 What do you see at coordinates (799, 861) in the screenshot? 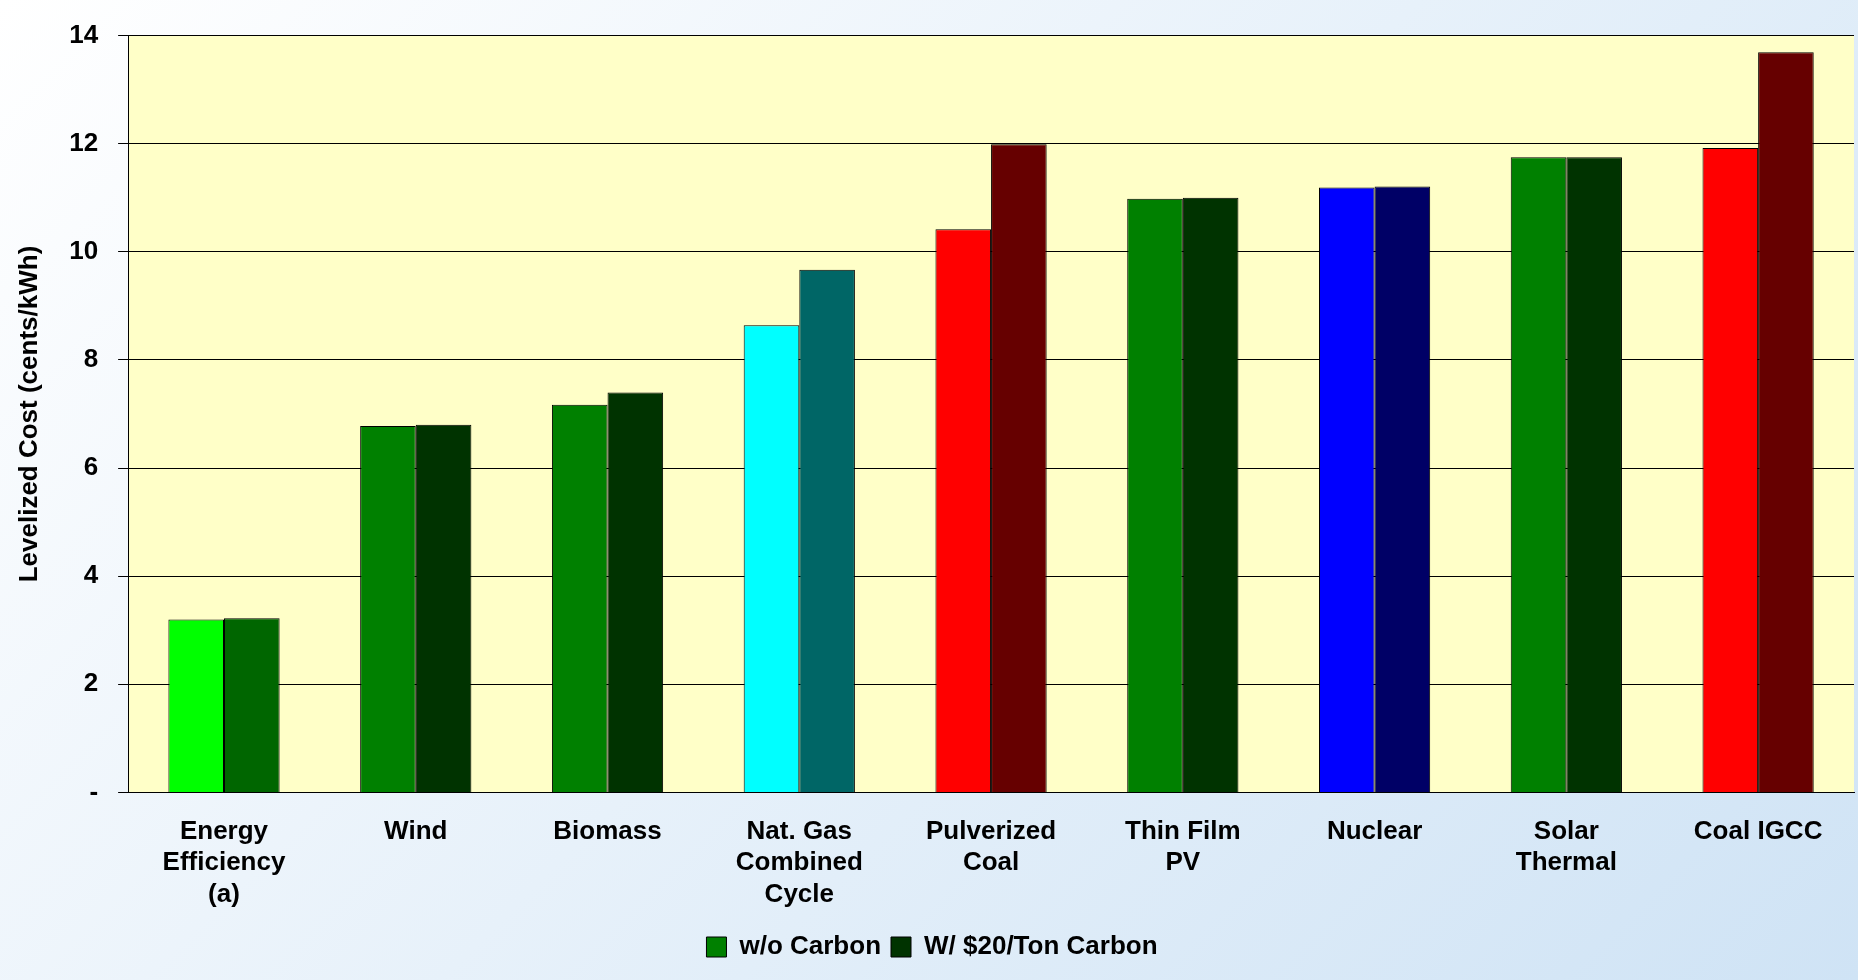
I see `x-tick-label: Nat. Gas Combined Cycle` at bounding box center [799, 861].